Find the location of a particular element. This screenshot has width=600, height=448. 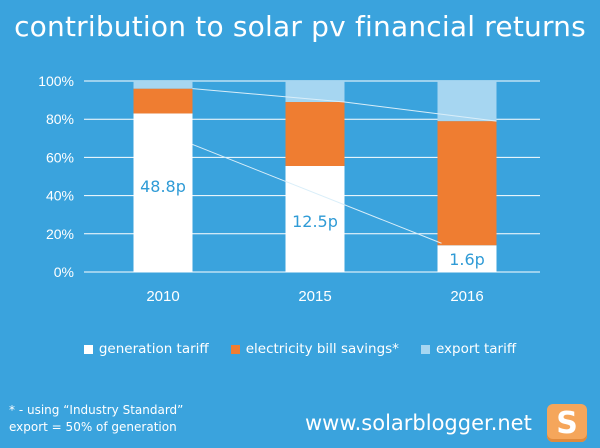

y-tick-label: 60% is located at coordinates (60, 157).